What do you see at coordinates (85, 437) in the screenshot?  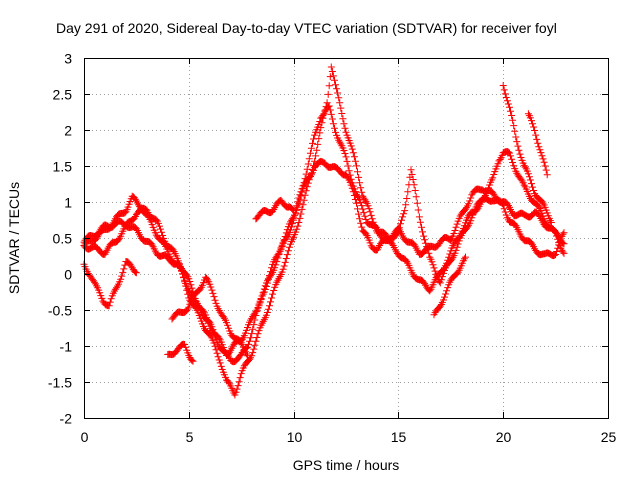 I see `x-tick-label: 0` at bounding box center [85, 437].